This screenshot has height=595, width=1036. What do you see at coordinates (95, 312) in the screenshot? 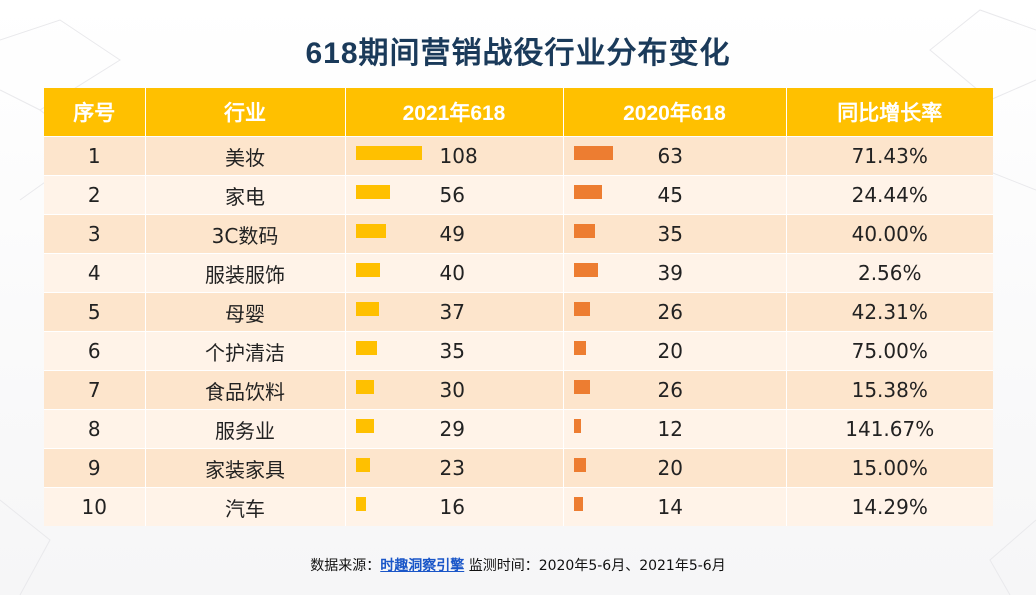
I see `rank-cell: 5` at bounding box center [95, 312].